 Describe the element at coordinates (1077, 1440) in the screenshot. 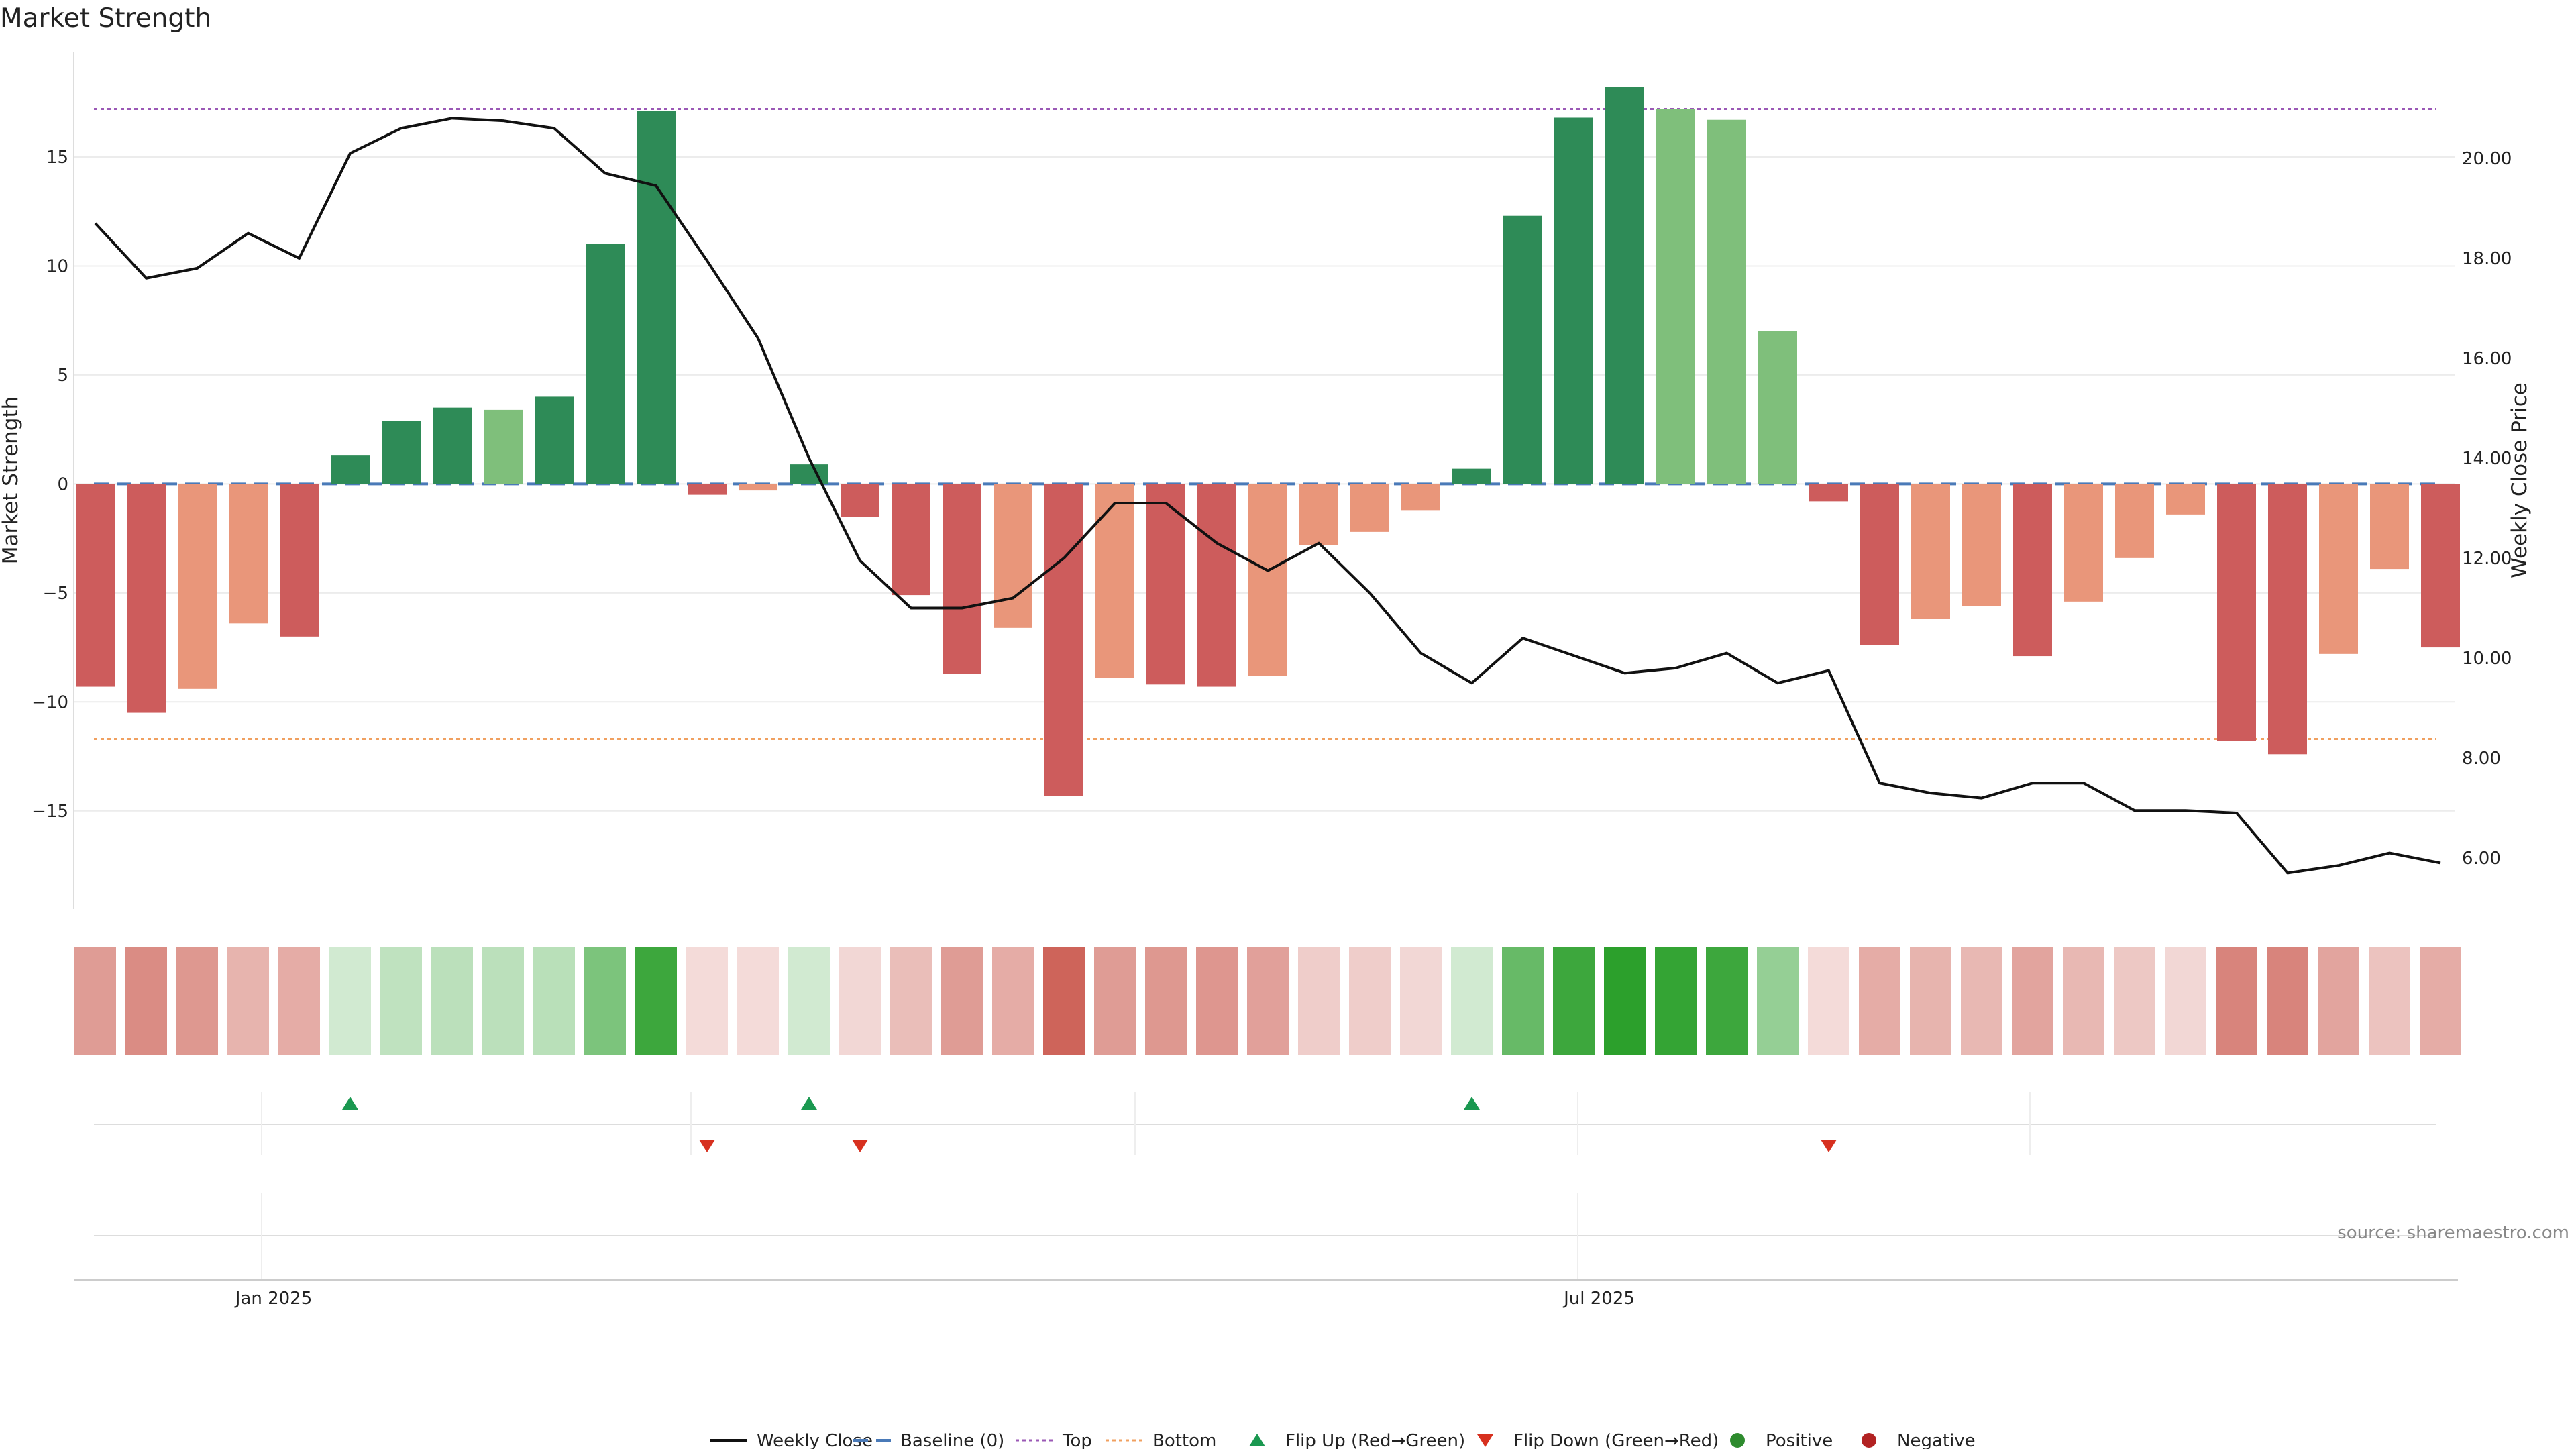

I see `legend-label: Top` at that location.